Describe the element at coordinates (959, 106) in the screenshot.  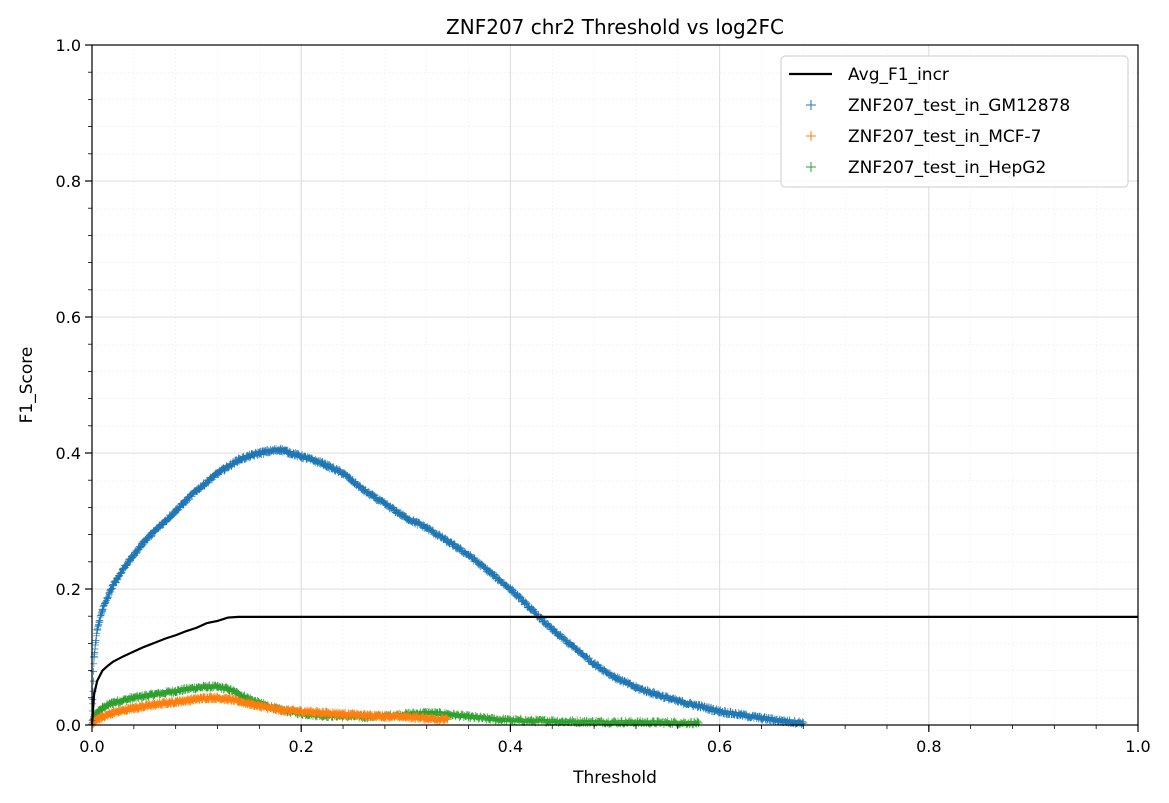
I see `legend-label-gm12878: ZNF207_test_in_GM12878` at that location.